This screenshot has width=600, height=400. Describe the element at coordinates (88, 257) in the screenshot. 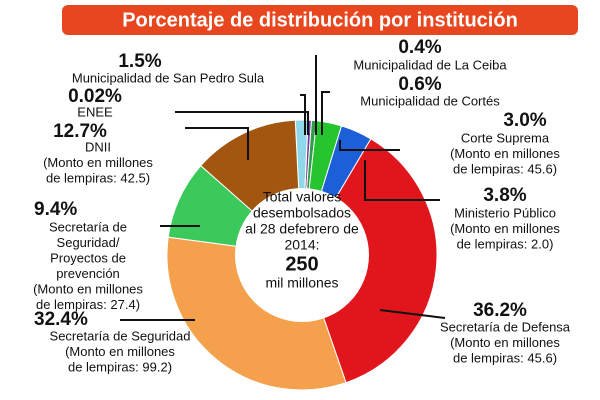

I see `category-label: Proyectos de` at that location.